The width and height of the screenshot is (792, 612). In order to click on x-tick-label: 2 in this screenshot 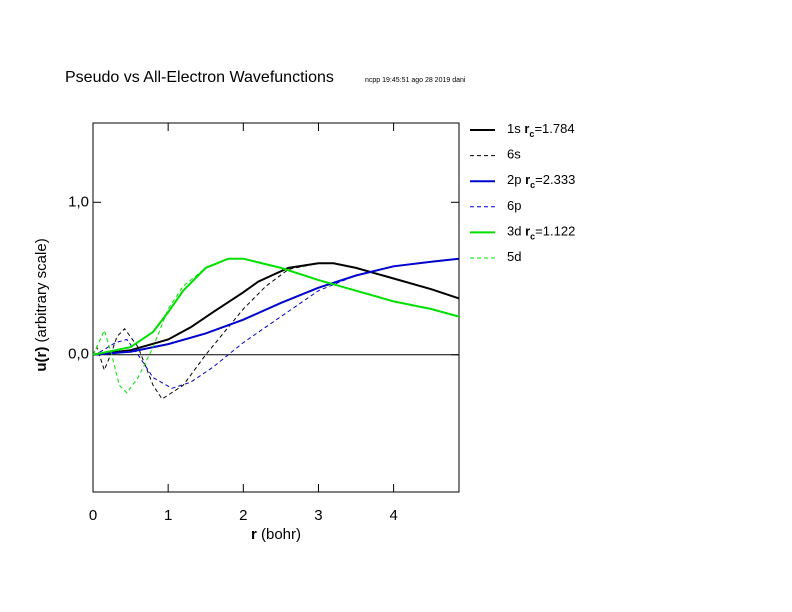, I will do `click(243, 515)`.